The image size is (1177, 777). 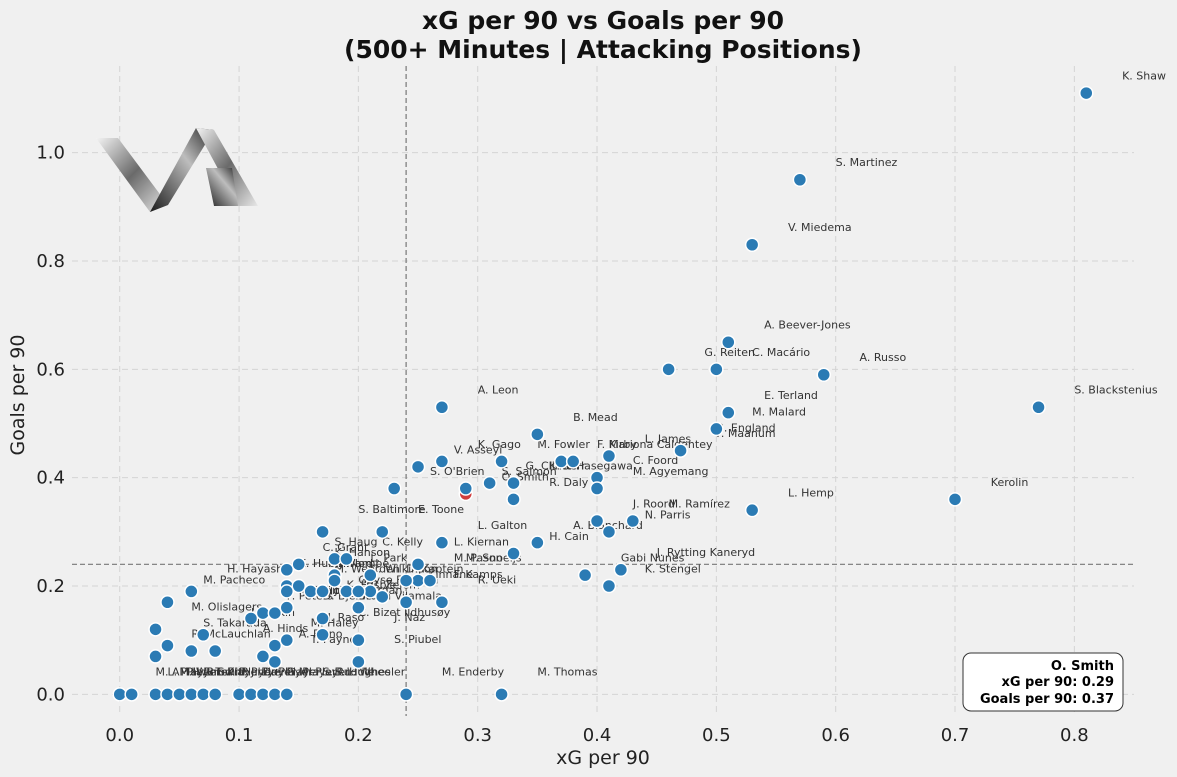 What do you see at coordinates (791, 395) in the screenshot?
I see `point-label: E. Terland` at bounding box center [791, 395].